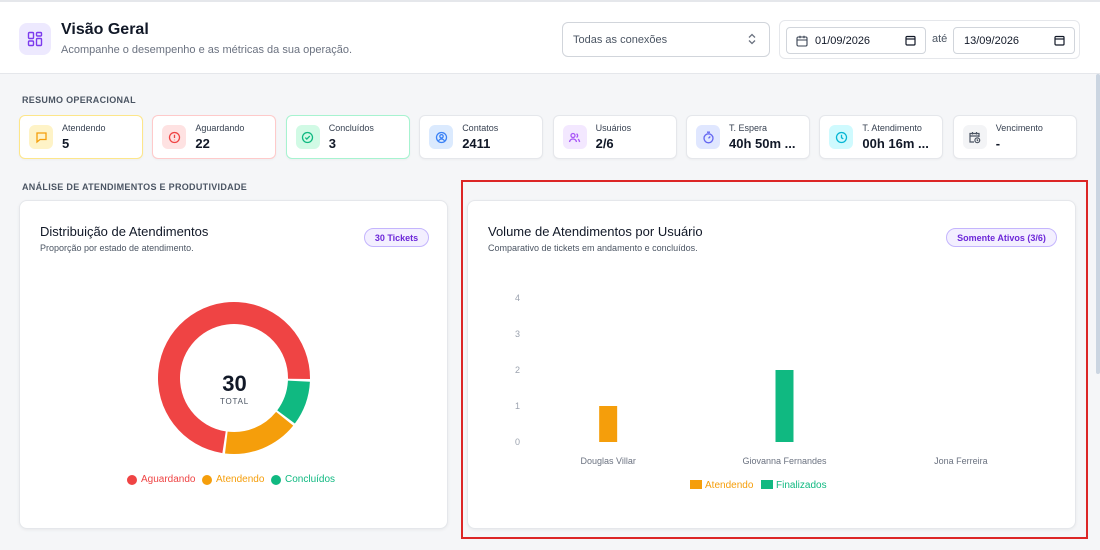 The height and width of the screenshot is (550, 1100). What do you see at coordinates (41, 137) in the screenshot?
I see `message-icon` at bounding box center [41, 137].